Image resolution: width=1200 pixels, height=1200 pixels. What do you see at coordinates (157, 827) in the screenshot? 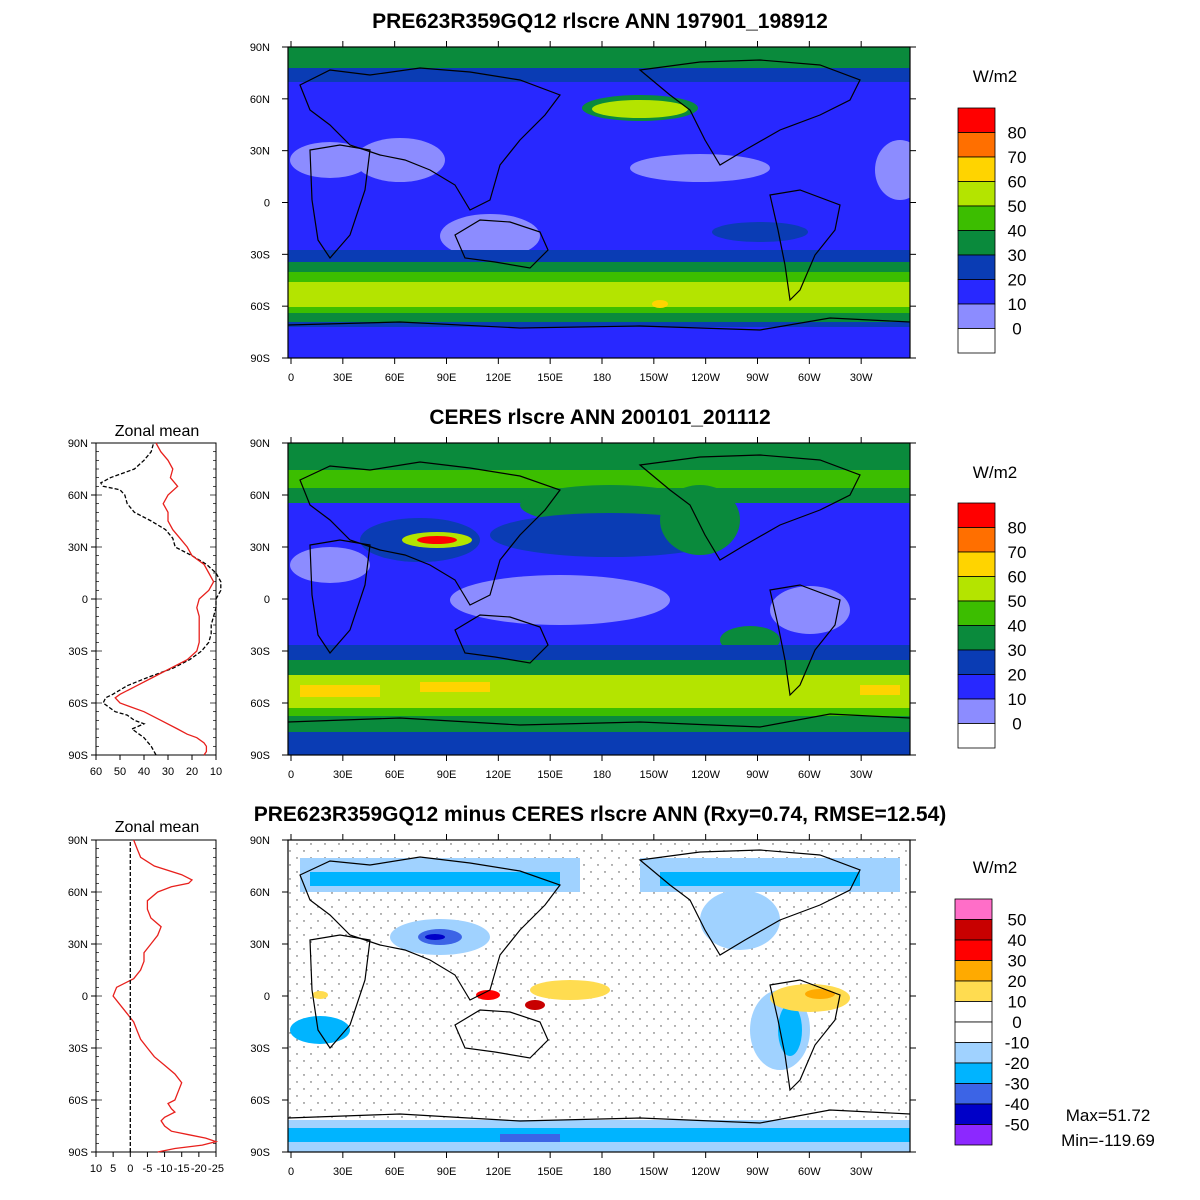
I see `zonal2-title: Zonal mean` at bounding box center [157, 827].